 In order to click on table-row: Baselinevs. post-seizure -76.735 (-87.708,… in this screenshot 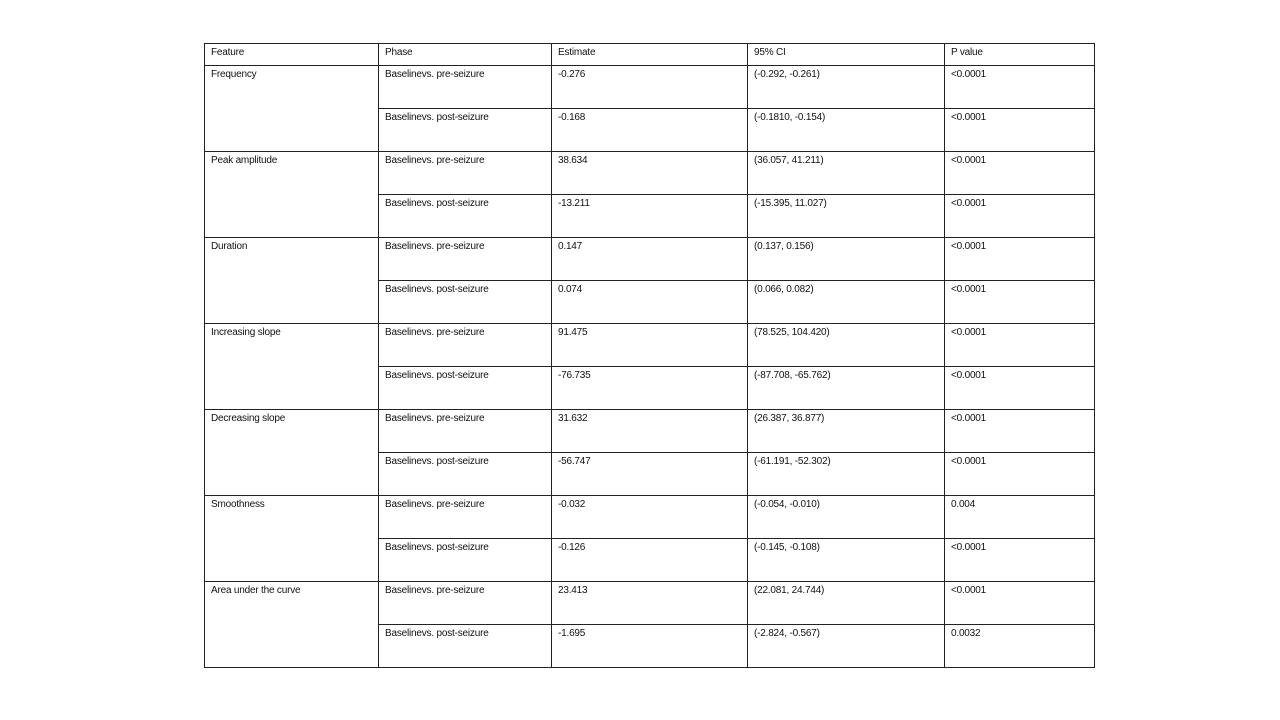, I will do `click(650, 388)`.